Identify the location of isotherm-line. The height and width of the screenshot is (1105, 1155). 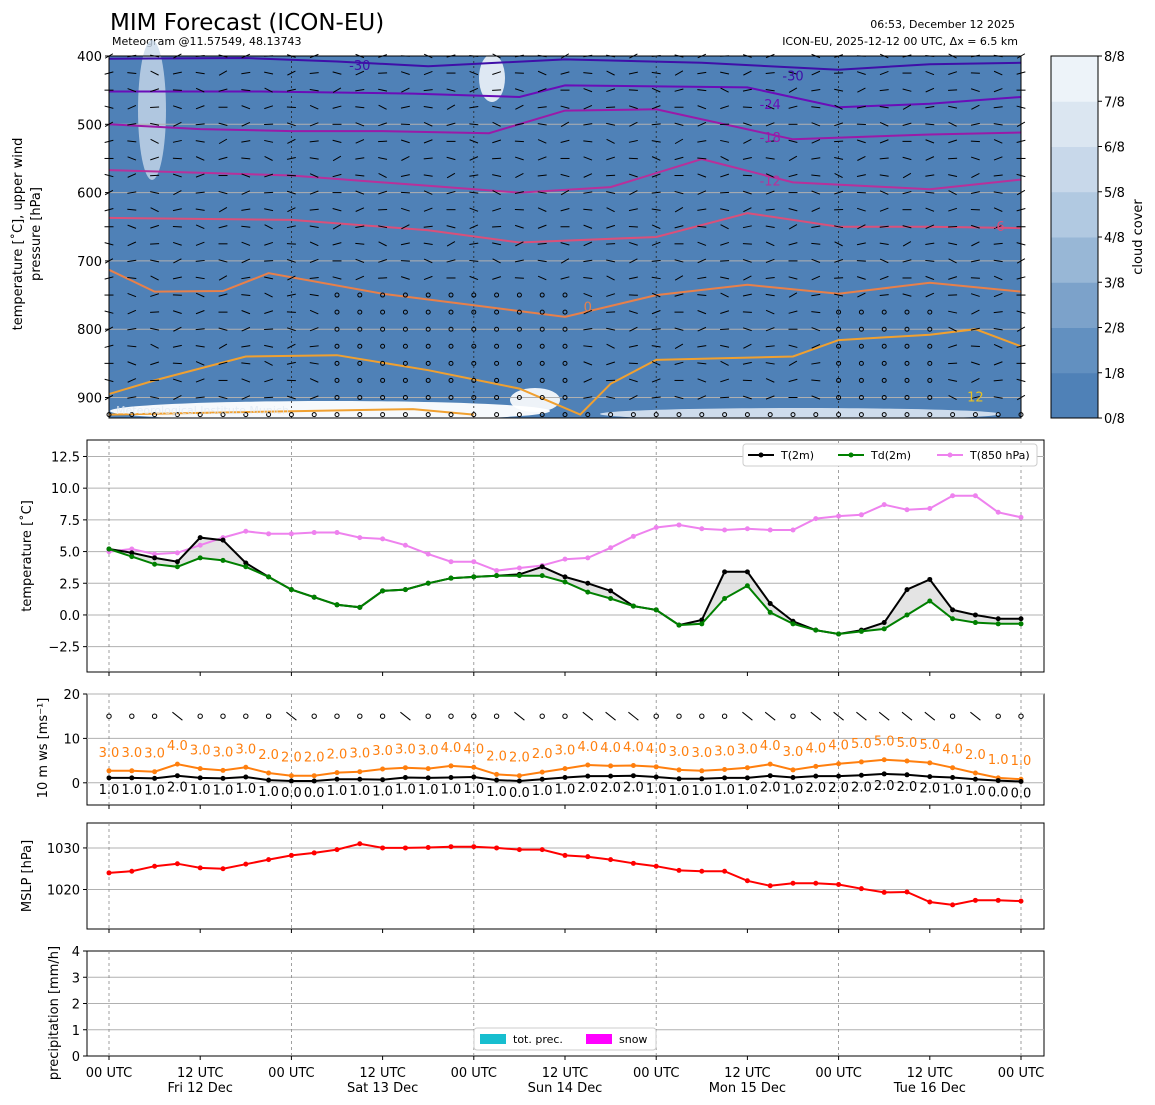
(565, 96).